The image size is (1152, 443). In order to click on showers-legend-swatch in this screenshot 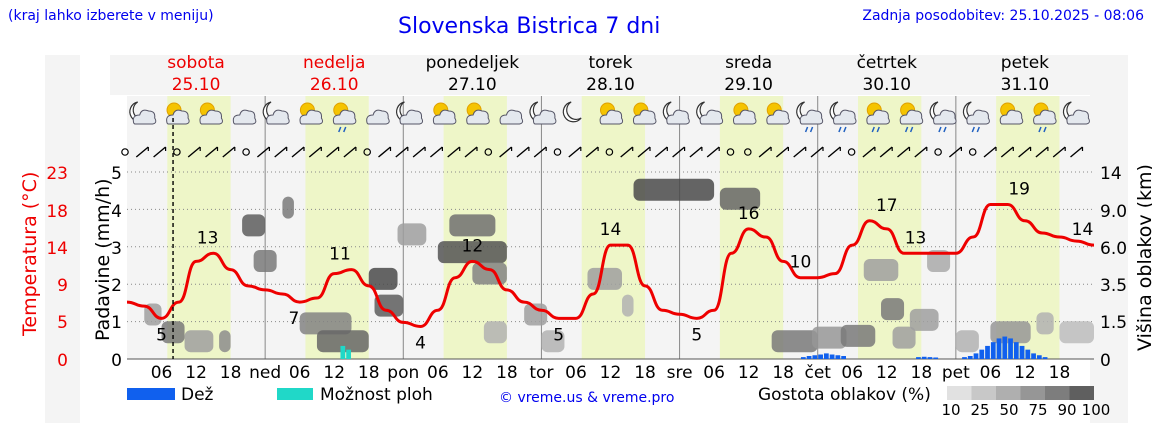, I will do `click(295, 394)`.